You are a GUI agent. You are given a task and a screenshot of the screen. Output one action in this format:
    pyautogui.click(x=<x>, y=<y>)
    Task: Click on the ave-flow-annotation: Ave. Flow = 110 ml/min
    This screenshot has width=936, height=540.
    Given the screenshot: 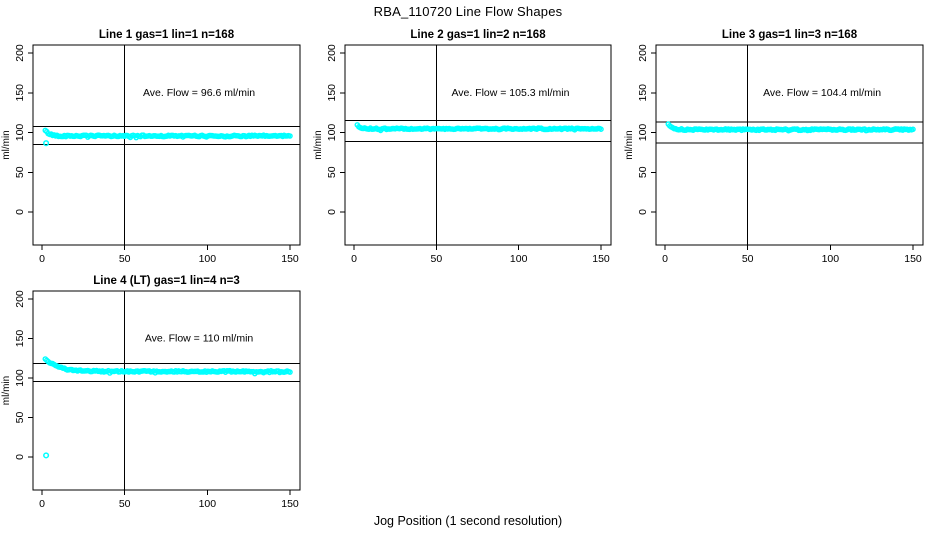 What is the action you would take?
    pyautogui.click(x=199, y=339)
    